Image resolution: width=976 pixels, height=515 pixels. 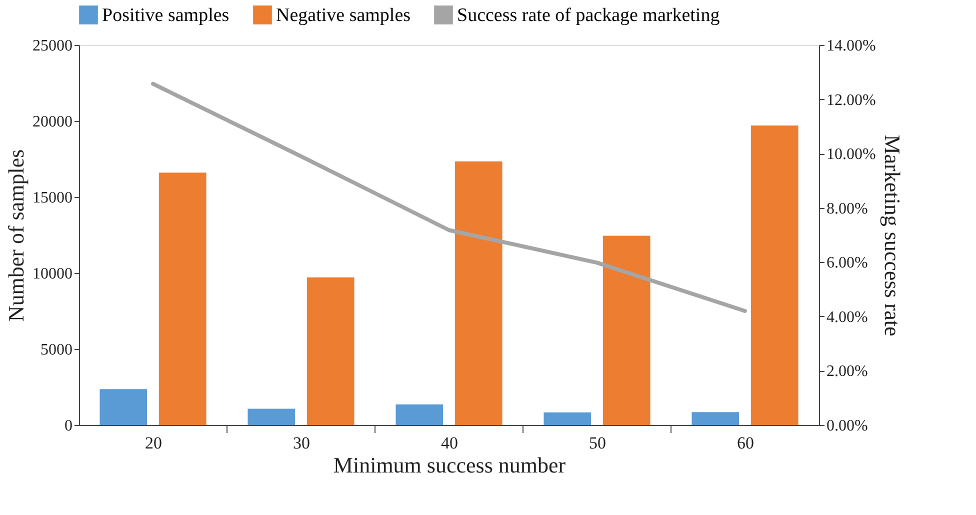 I want to click on y-axis-title: Number of samples, so click(x=16, y=235).